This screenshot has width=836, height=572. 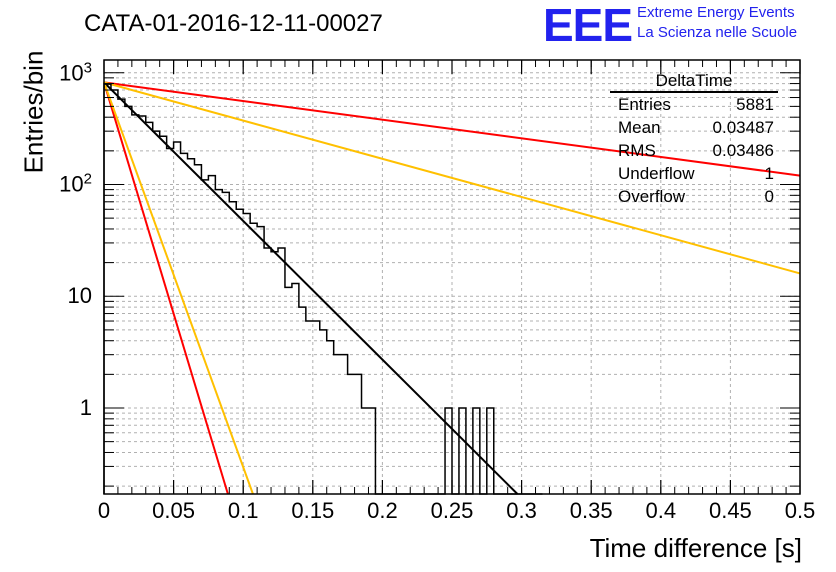 I want to click on y-tick-label: 10², so click(x=75, y=184).